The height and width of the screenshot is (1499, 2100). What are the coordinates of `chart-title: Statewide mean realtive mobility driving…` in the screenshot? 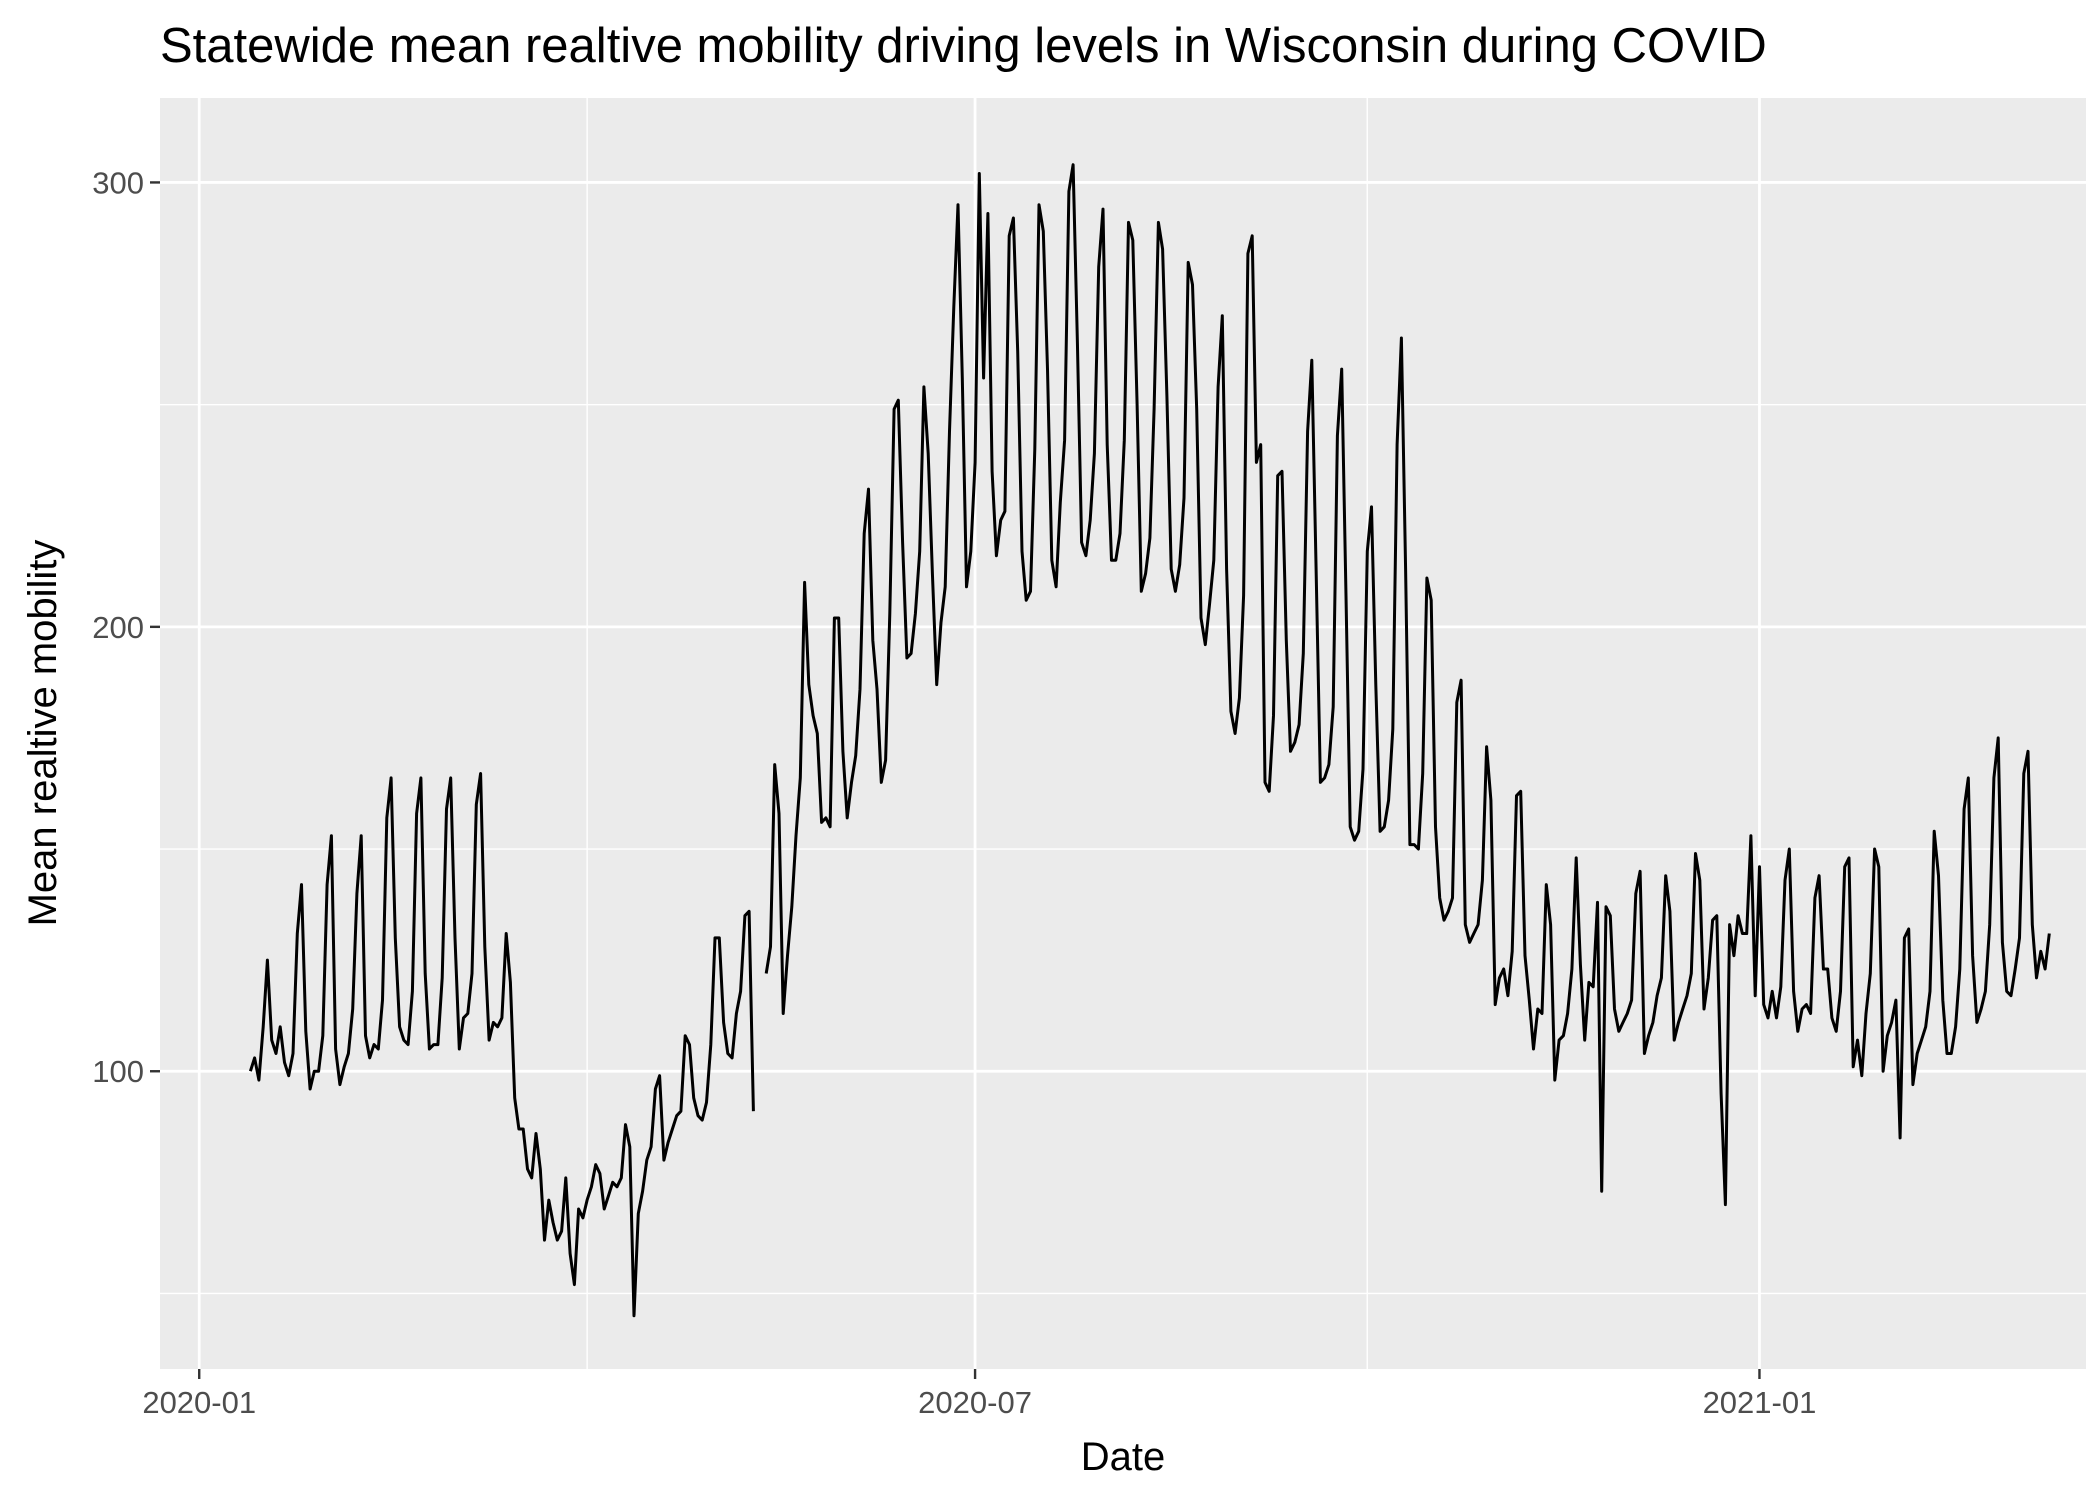 It's located at (963, 46).